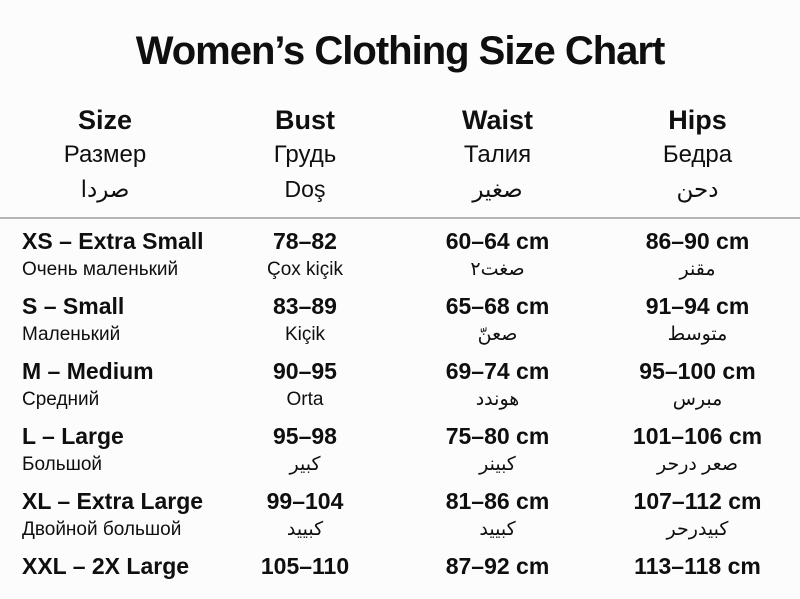 This screenshot has width=800, height=599. What do you see at coordinates (697, 255) in the screenshot?
I see `hips-cell: 86–90 cm مقنر` at bounding box center [697, 255].